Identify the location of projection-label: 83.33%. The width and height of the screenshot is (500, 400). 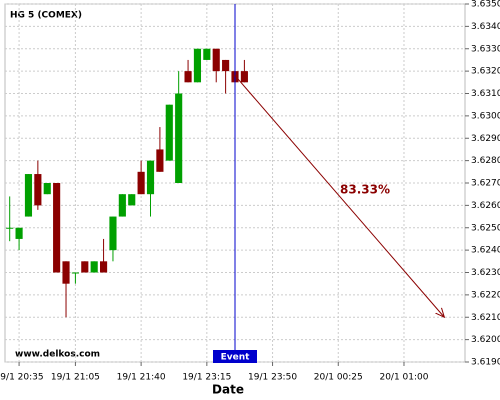
(365, 190).